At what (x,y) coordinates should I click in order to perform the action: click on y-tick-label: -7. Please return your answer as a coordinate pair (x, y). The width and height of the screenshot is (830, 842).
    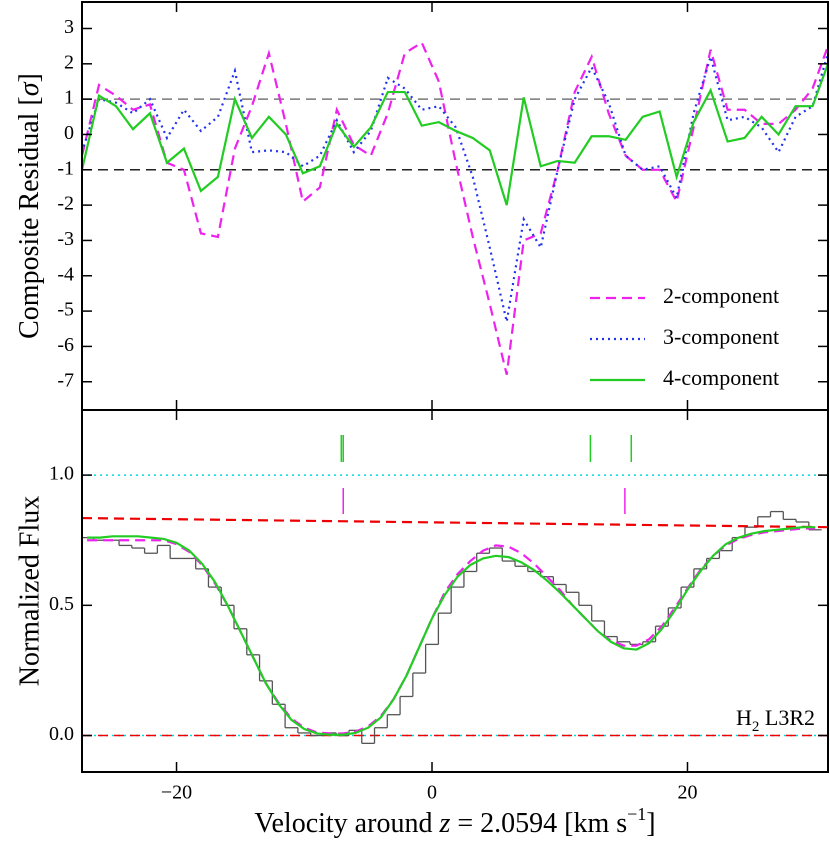
    Looking at the image, I should click on (65, 380).